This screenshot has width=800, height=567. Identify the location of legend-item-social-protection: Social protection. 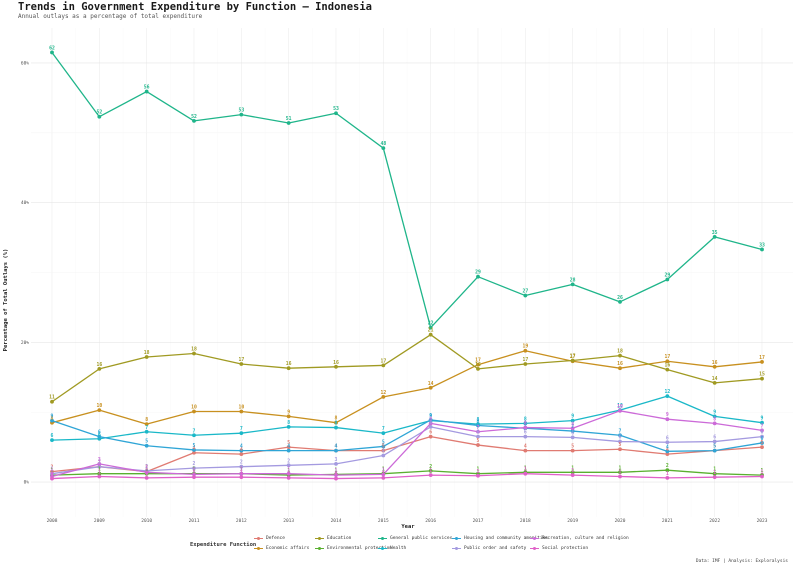
(559, 548).